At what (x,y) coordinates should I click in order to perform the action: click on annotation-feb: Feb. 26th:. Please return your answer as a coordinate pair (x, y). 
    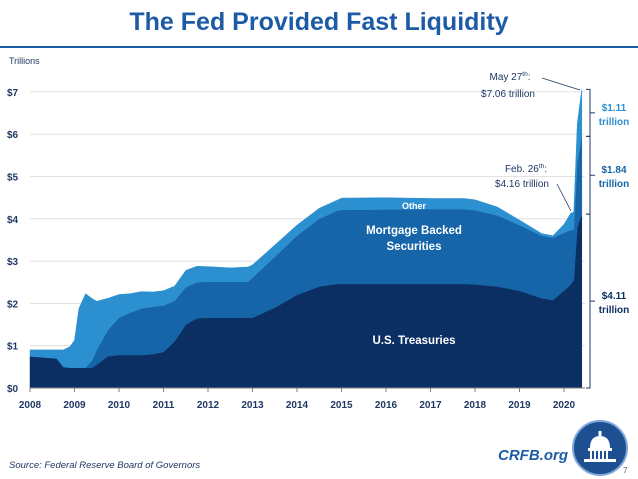
    Looking at the image, I should click on (526, 169).